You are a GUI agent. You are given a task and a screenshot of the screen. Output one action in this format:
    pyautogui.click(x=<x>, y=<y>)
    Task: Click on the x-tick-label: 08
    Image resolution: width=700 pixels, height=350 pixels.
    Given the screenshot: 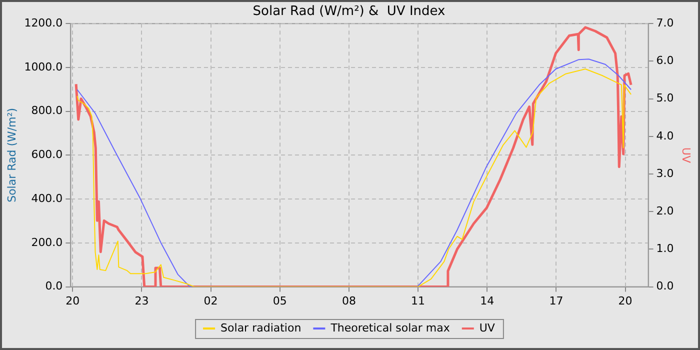 What is the action you would take?
    pyautogui.click(x=349, y=301)
    